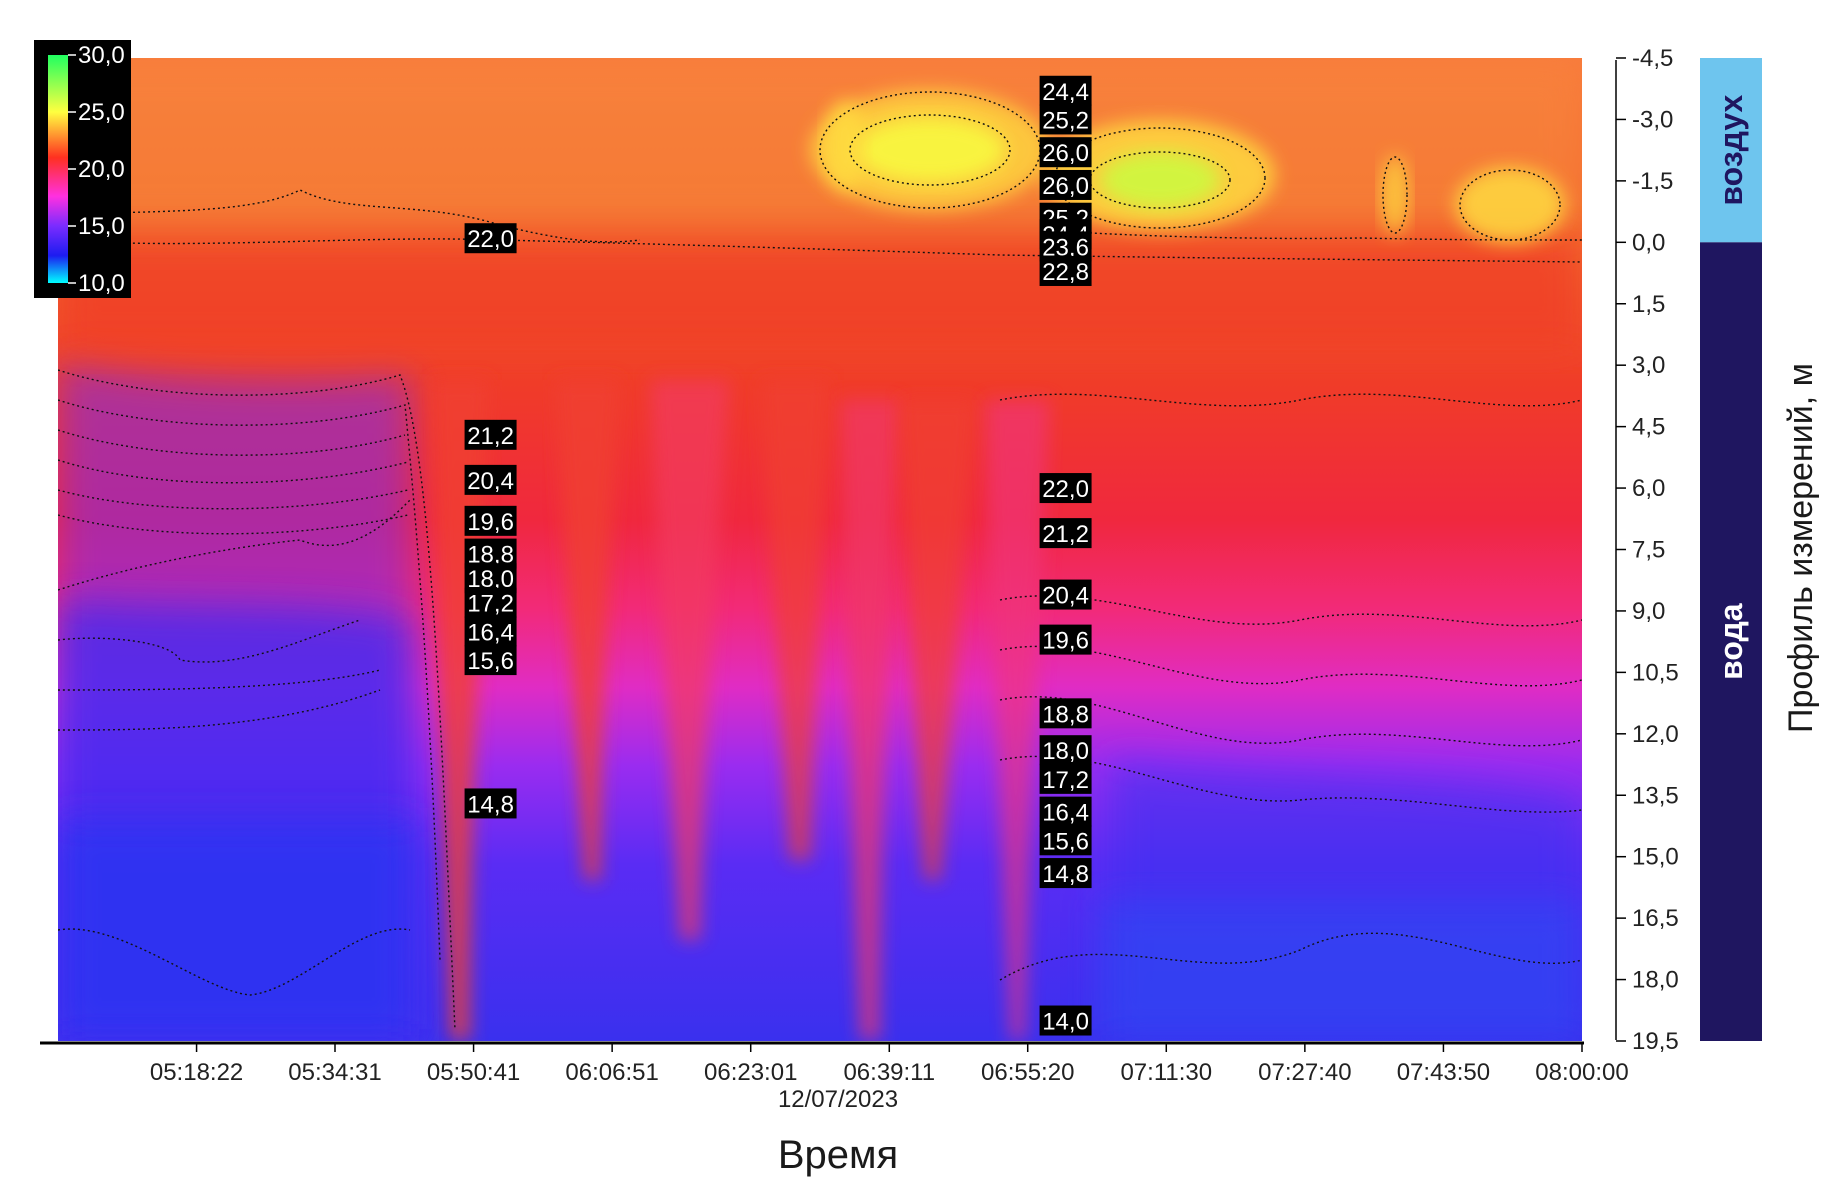 The width and height of the screenshot is (1838, 1177). What do you see at coordinates (1655, 734) in the screenshot?
I see `y-tick-label: 12,0` at bounding box center [1655, 734].